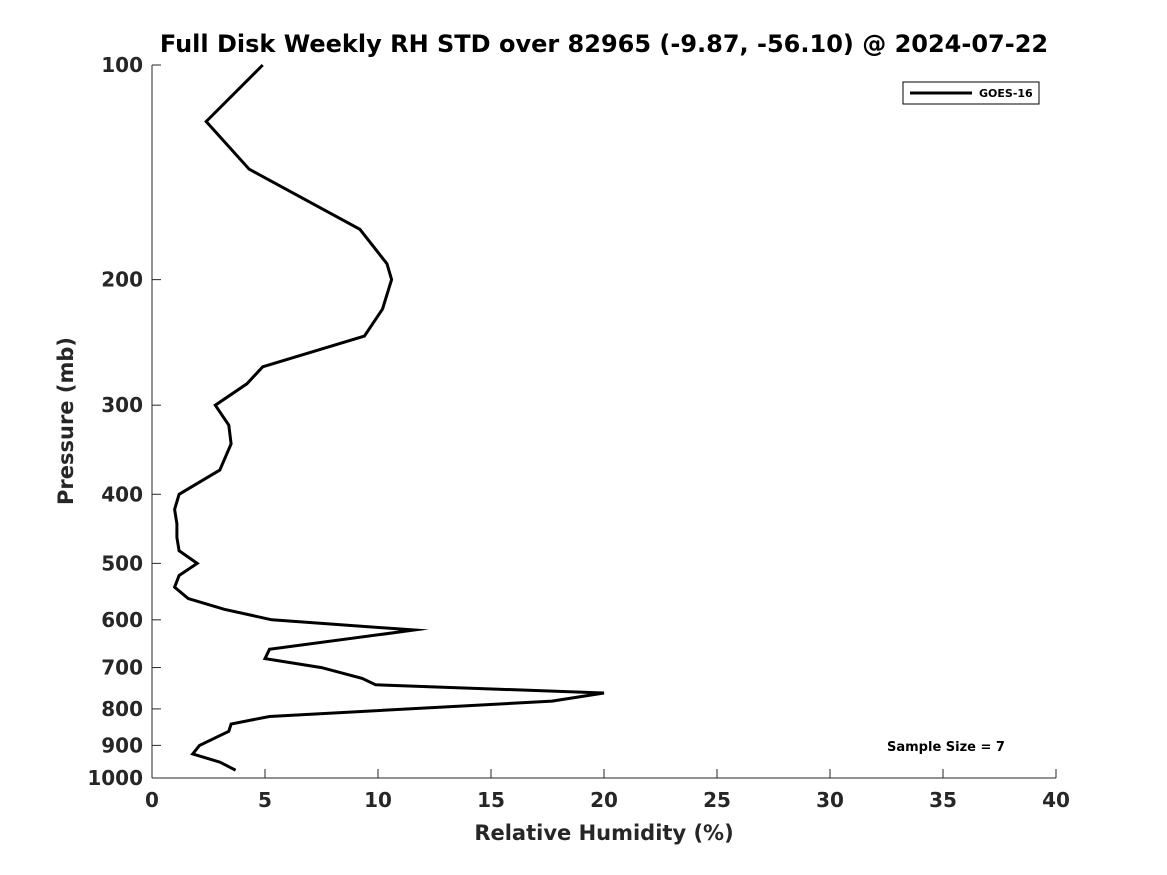  Describe the element at coordinates (115, 778) in the screenshot. I see `y-tick-label: 1000` at that location.